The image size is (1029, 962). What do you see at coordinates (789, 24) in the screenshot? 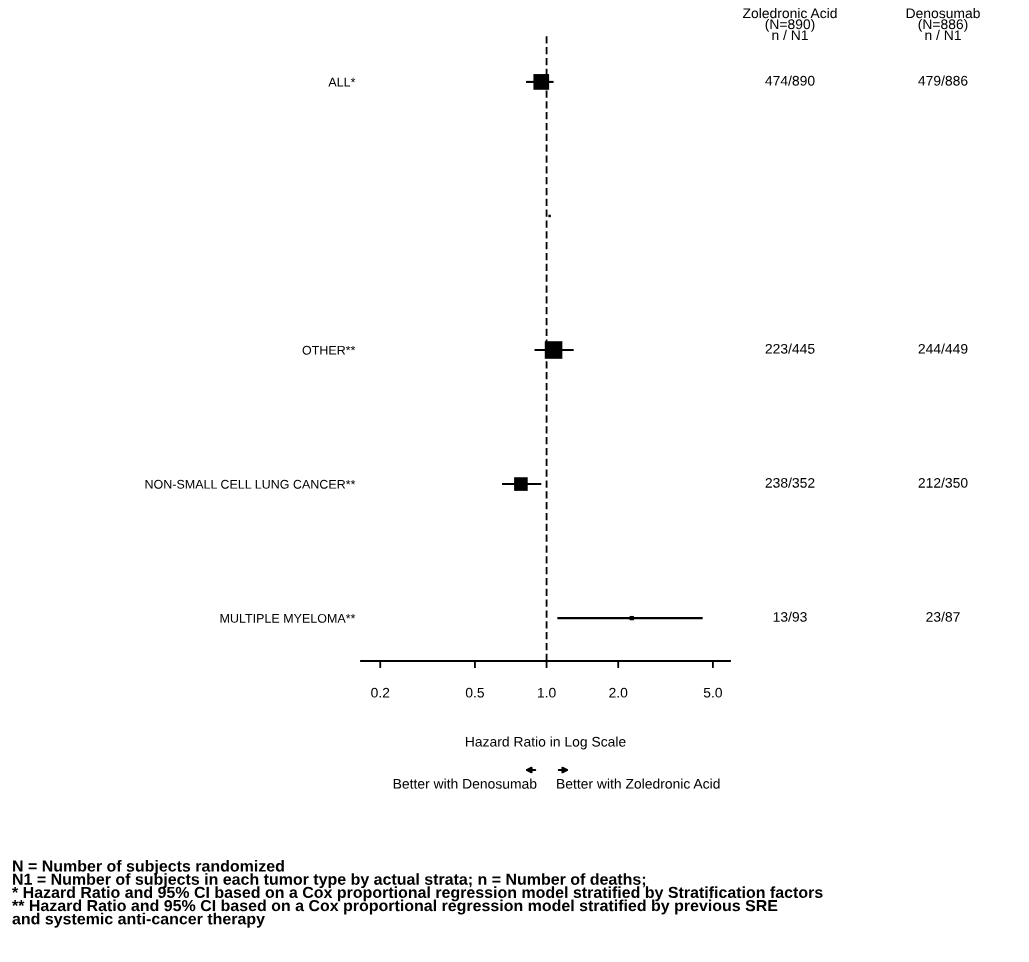
I see `text: Zoledronic Acid (N=890) n / N1` at bounding box center [789, 24].